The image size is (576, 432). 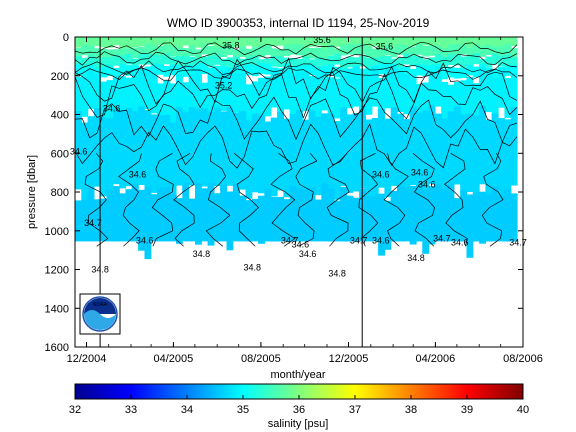 What do you see at coordinates (298, 424) in the screenshot?
I see `colorbar-label: salinity [psu]` at bounding box center [298, 424].